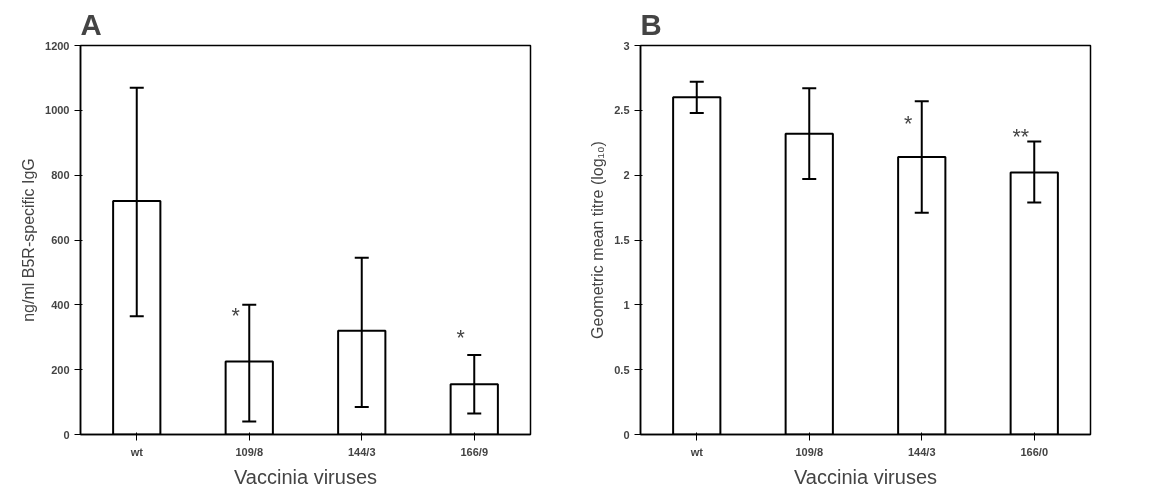 The height and width of the screenshot is (501, 1150). Describe the element at coordinates (91, 24) in the screenshot. I see `chart-title: A` at that location.